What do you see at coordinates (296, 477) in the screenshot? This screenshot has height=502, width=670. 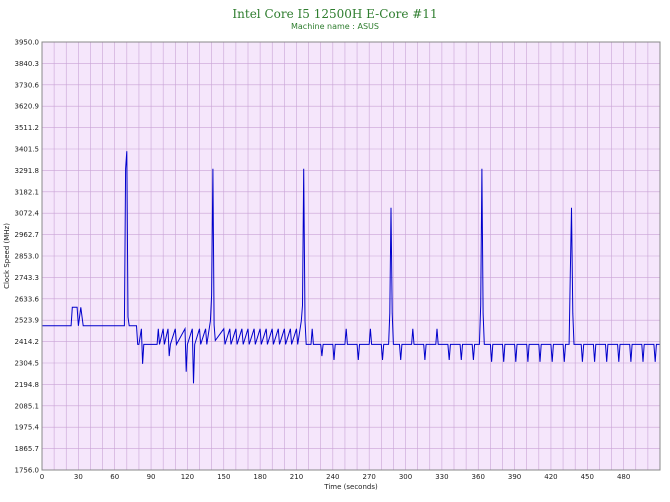 I see `x-tick-label: 210` at bounding box center [296, 477].